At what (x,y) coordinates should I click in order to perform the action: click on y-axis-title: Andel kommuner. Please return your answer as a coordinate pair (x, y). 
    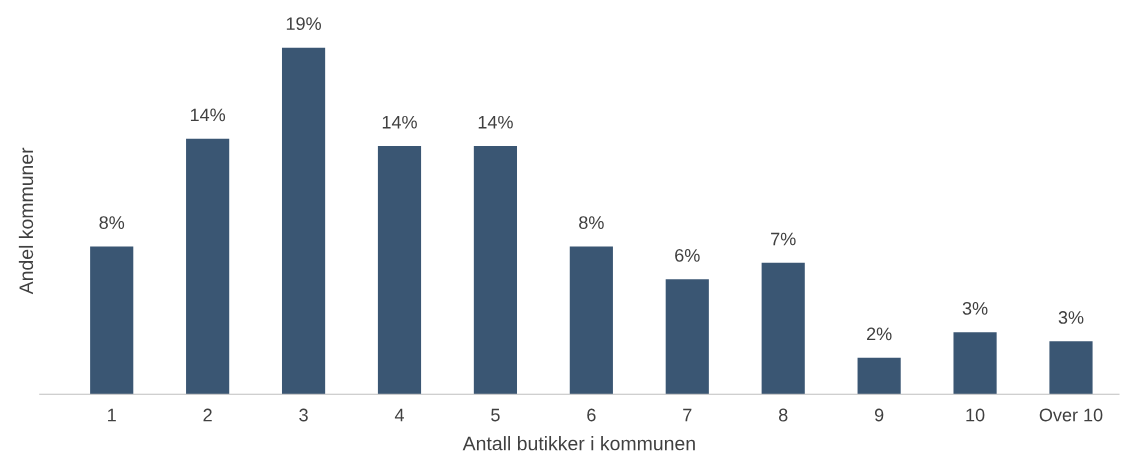
    Looking at the image, I should click on (26, 221).